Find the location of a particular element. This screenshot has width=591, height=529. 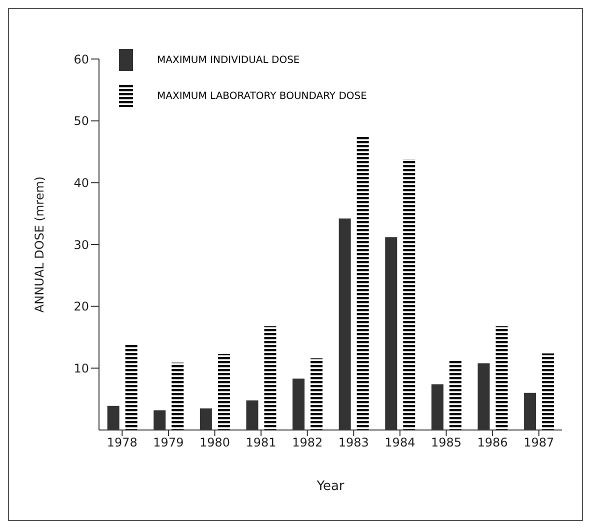

legend-label: MAXIMUM LABORATORY BOUNDARY DOSE is located at coordinates (262, 96).